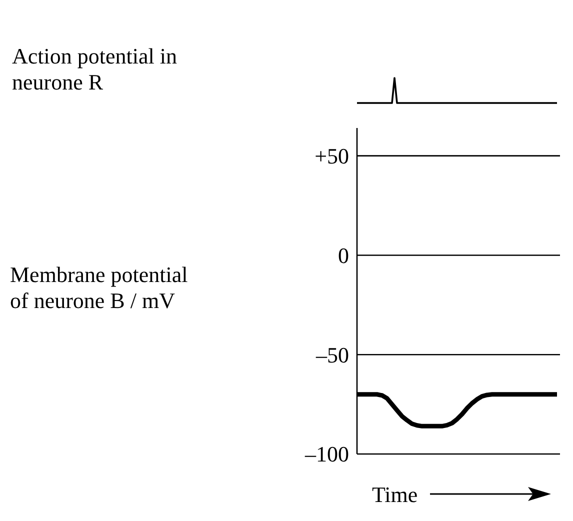 This screenshot has width=573, height=521. Describe the element at coordinates (99, 287) in the screenshot. I see `y-axis-title: Membrane potential of neurone B / mV` at that location.